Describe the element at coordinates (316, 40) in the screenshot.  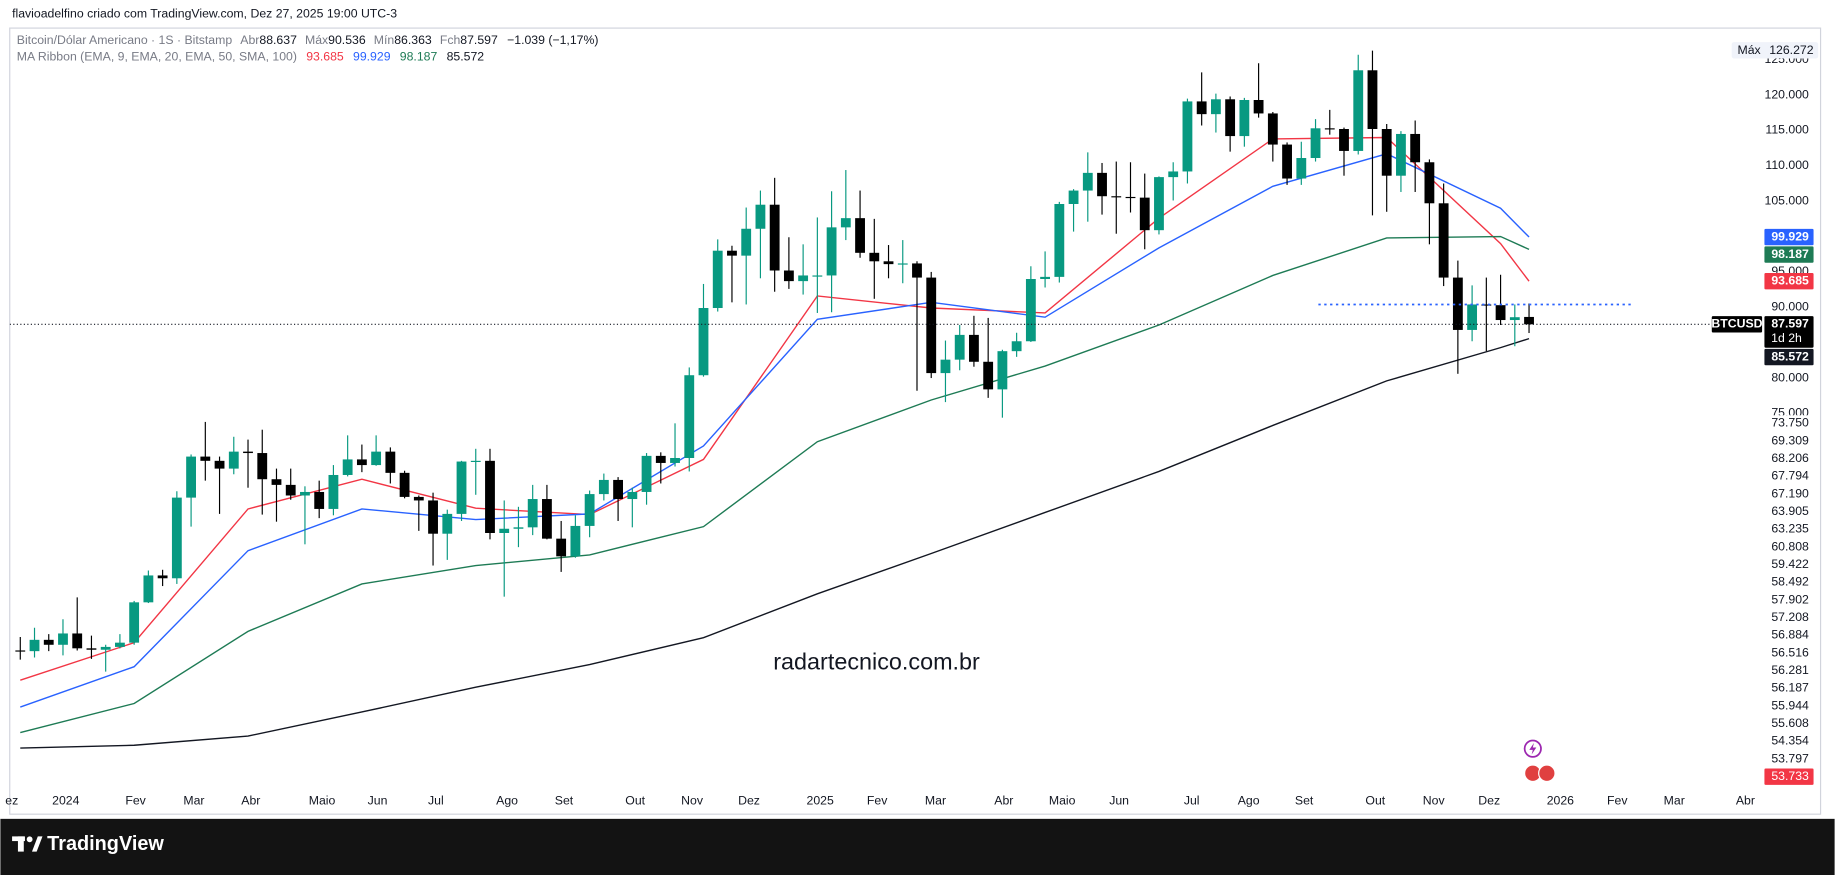
I see `ohlc-label: Máx` at that location.